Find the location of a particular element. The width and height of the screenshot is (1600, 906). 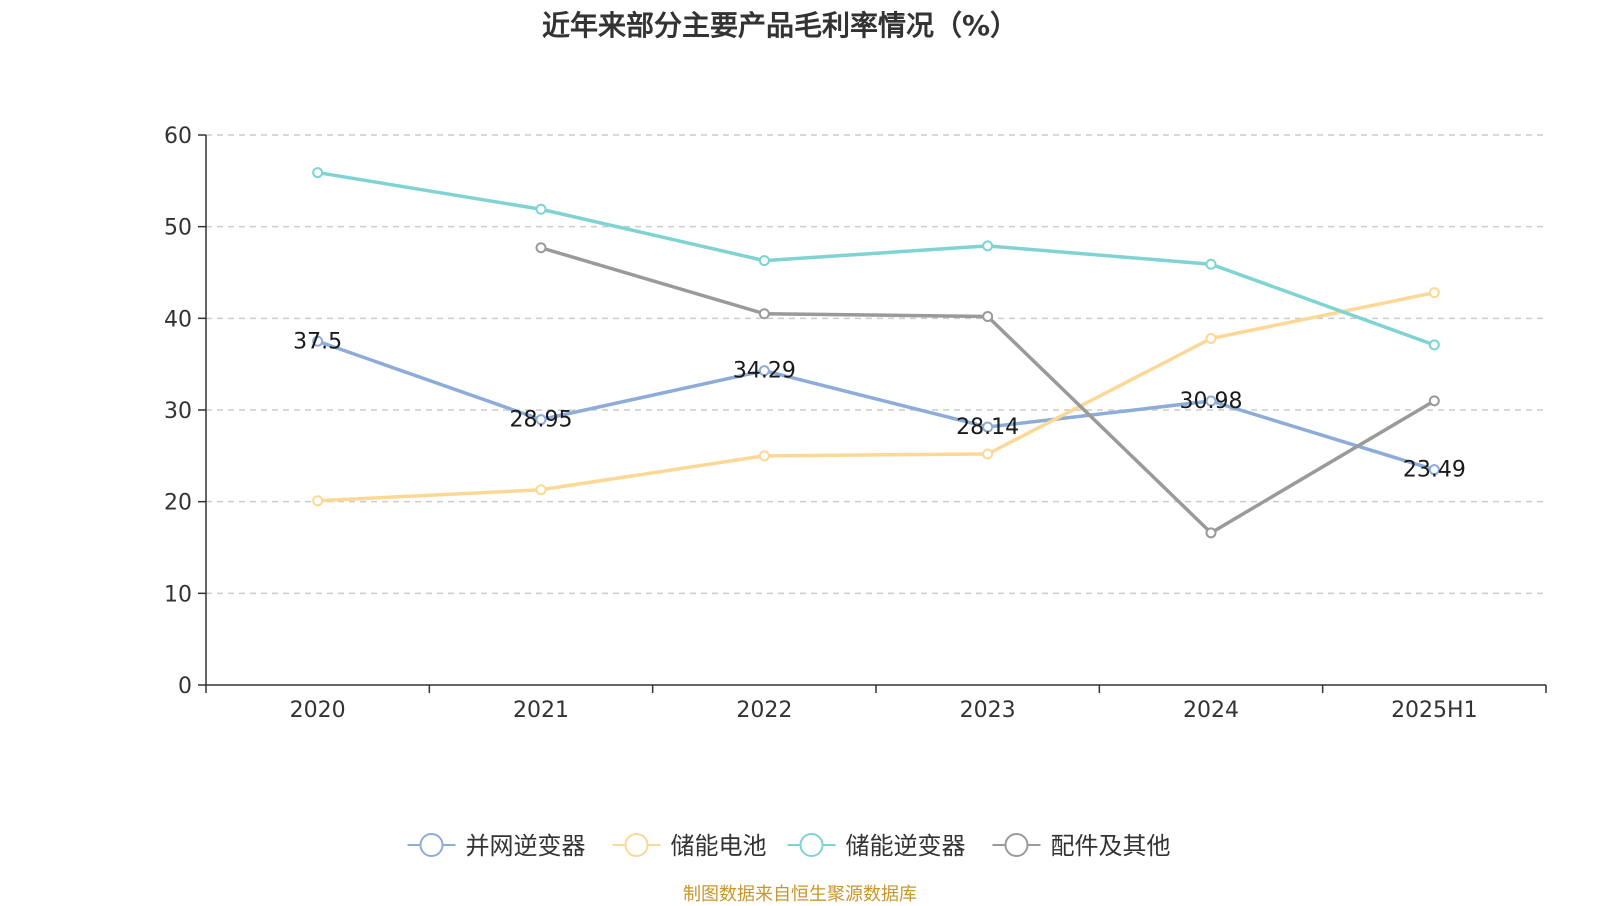

x-tick-label: 2023 is located at coordinates (988, 710).